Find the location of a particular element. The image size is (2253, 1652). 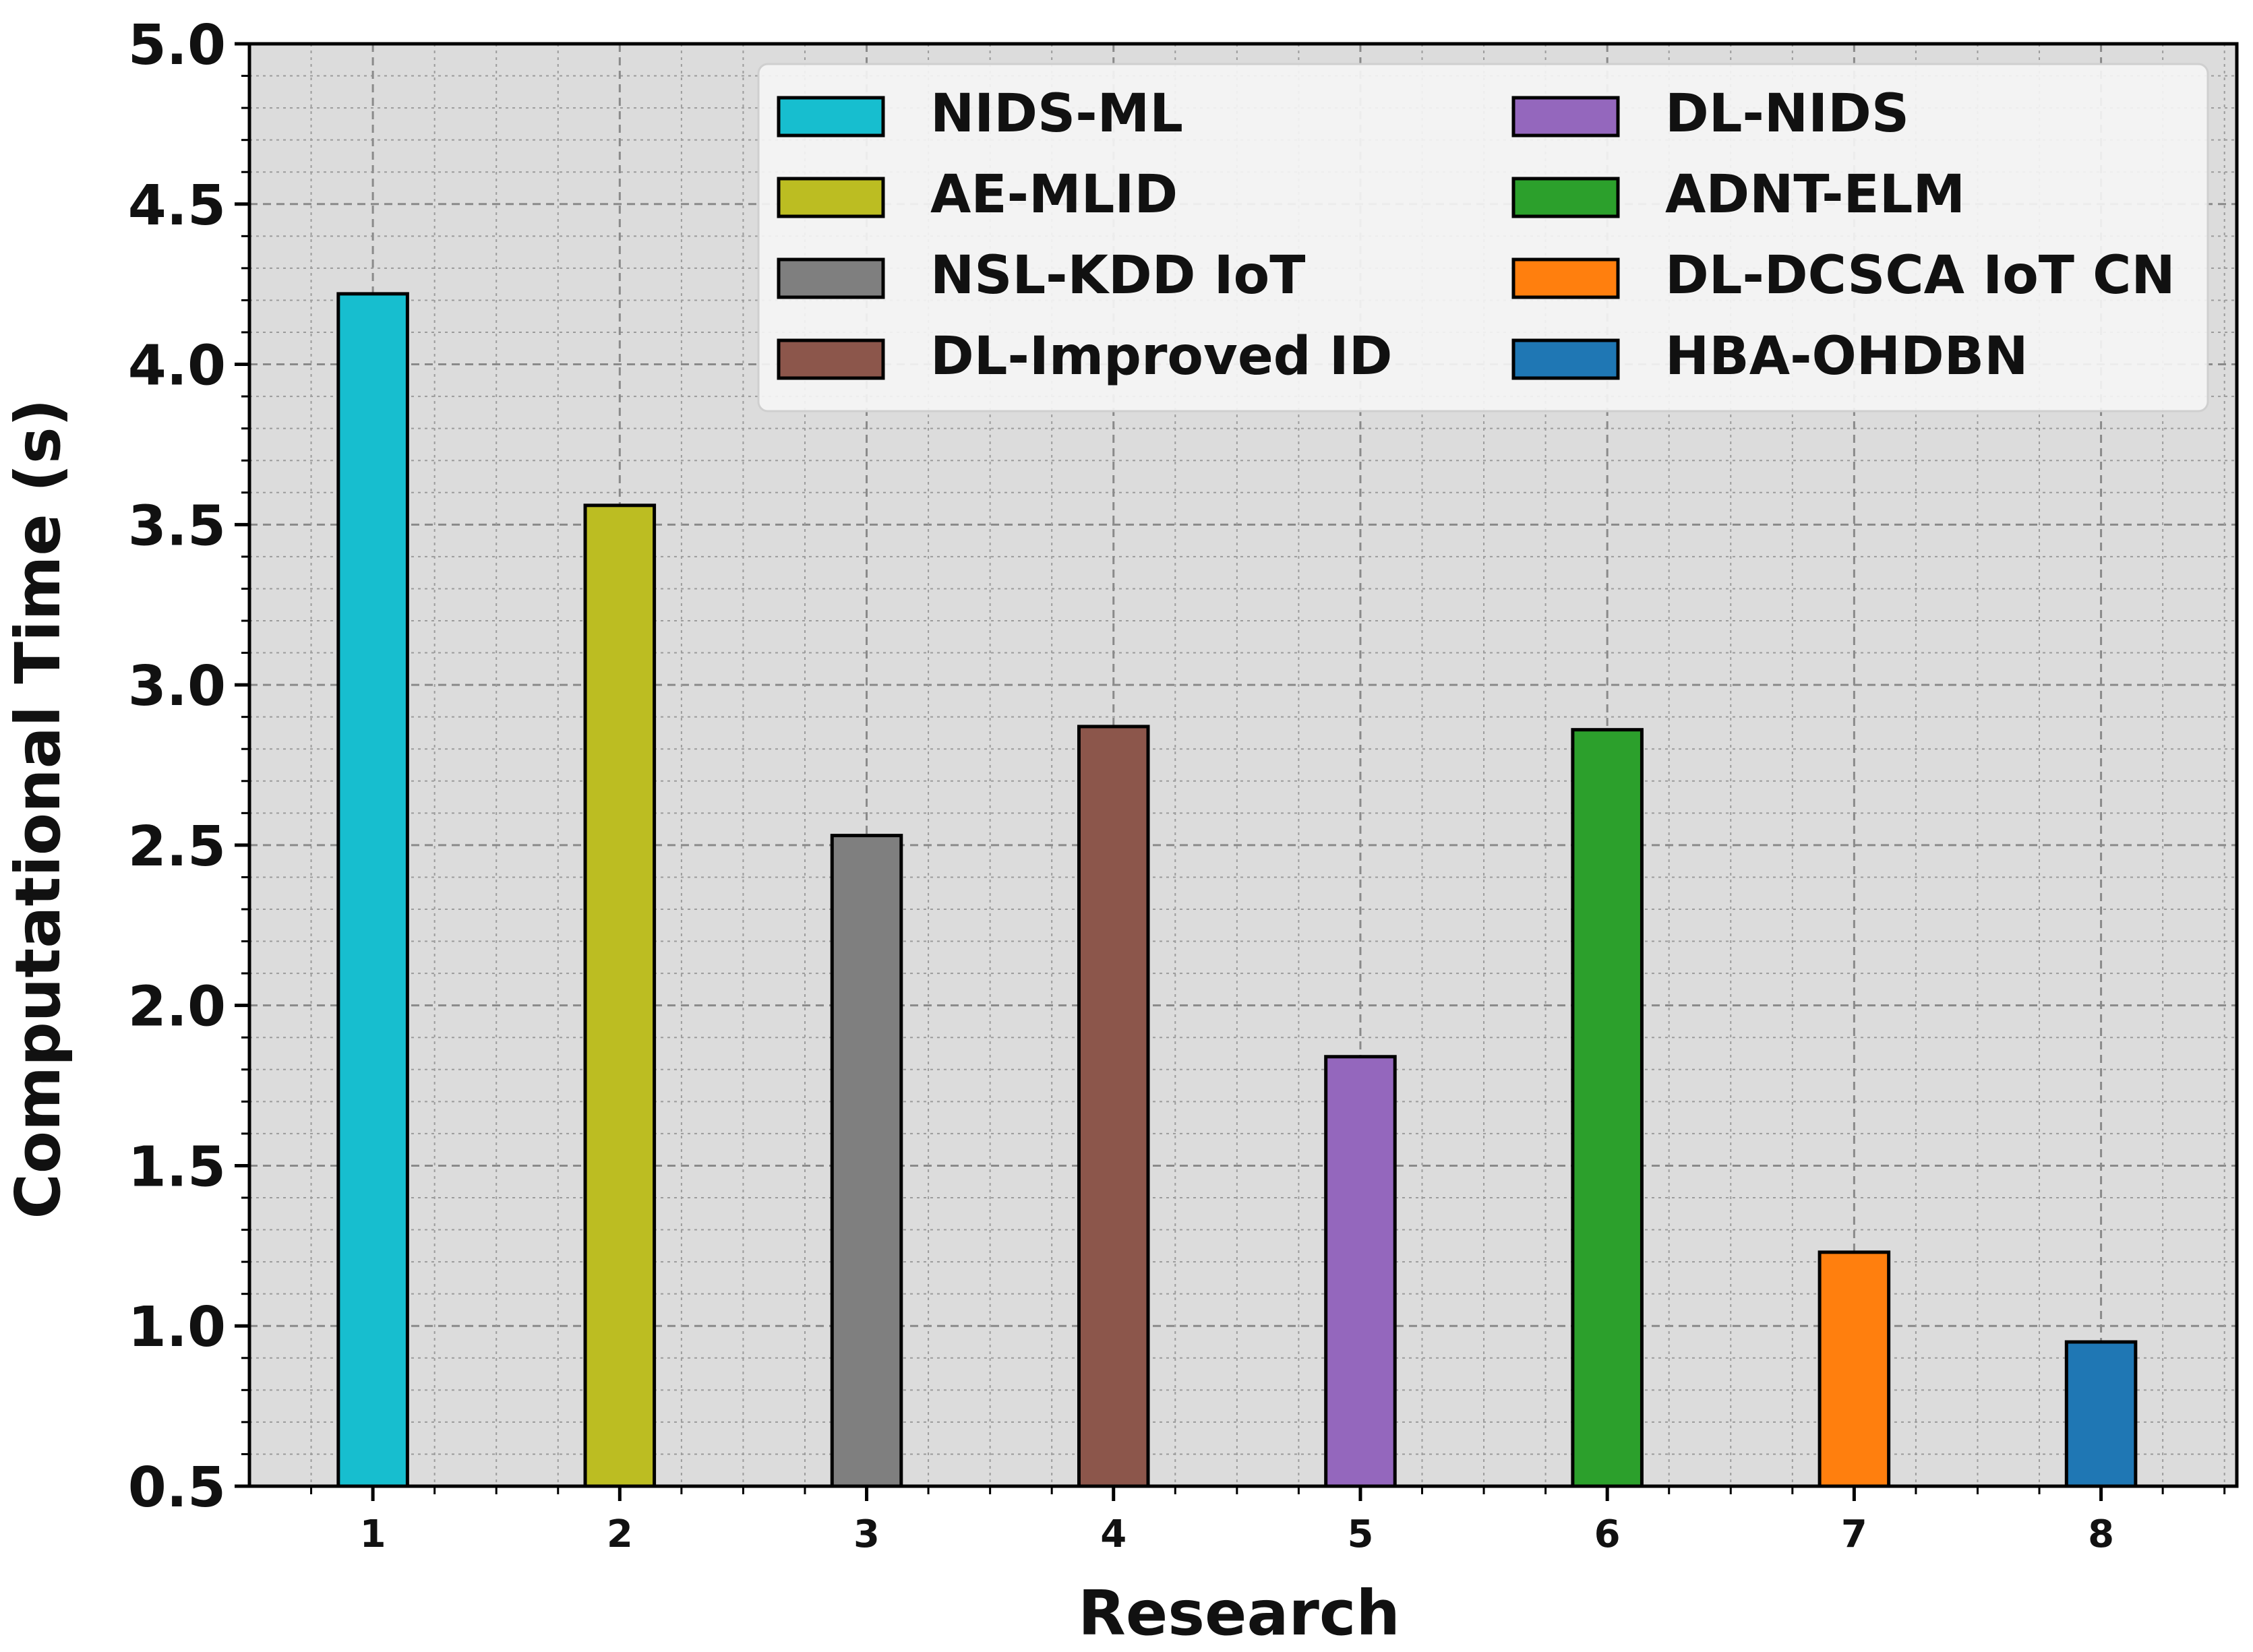

x-tick-label: 6 is located at coordinates (1608, 1534).